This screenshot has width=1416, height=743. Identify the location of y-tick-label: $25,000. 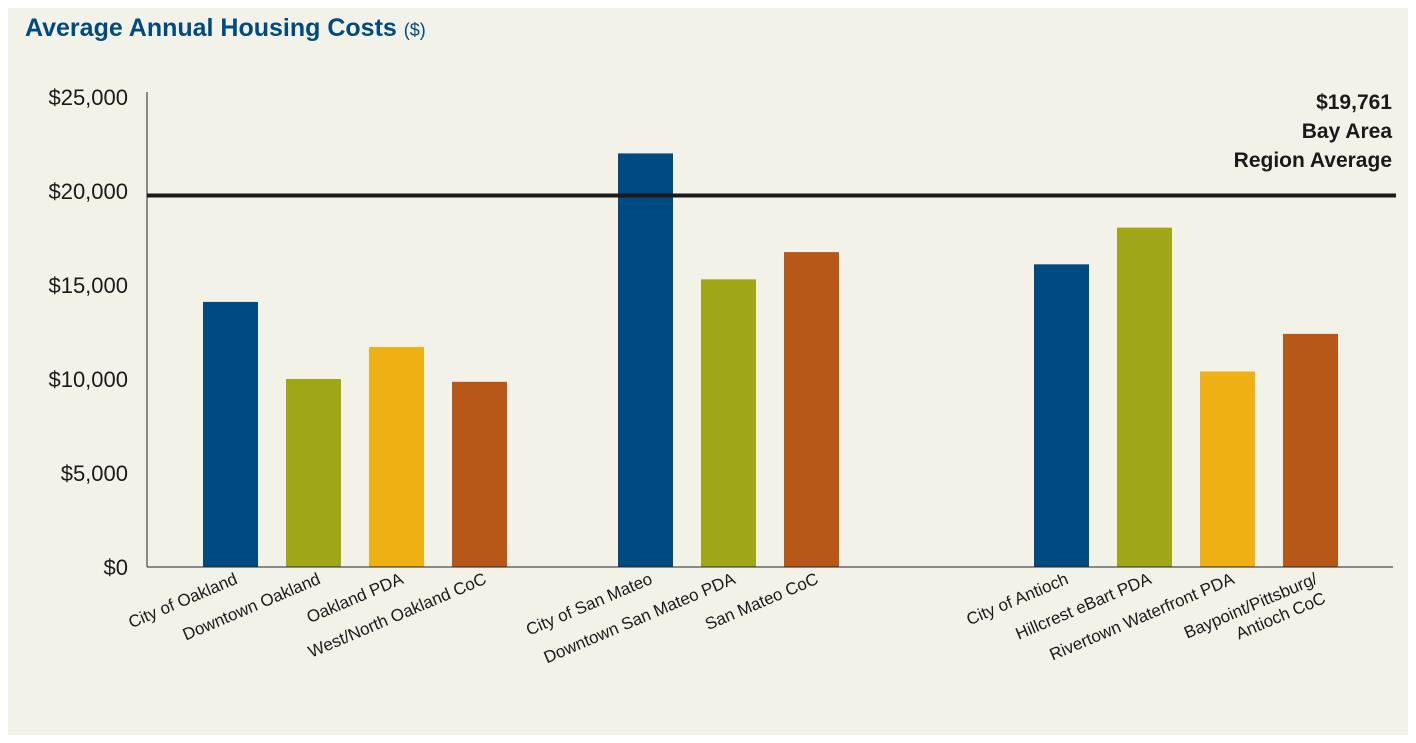
(88, 97).